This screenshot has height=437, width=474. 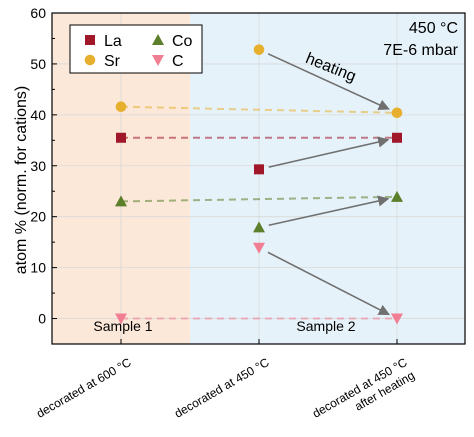 I want to click on legend-label-co: Co, so click(x=182, y=41).